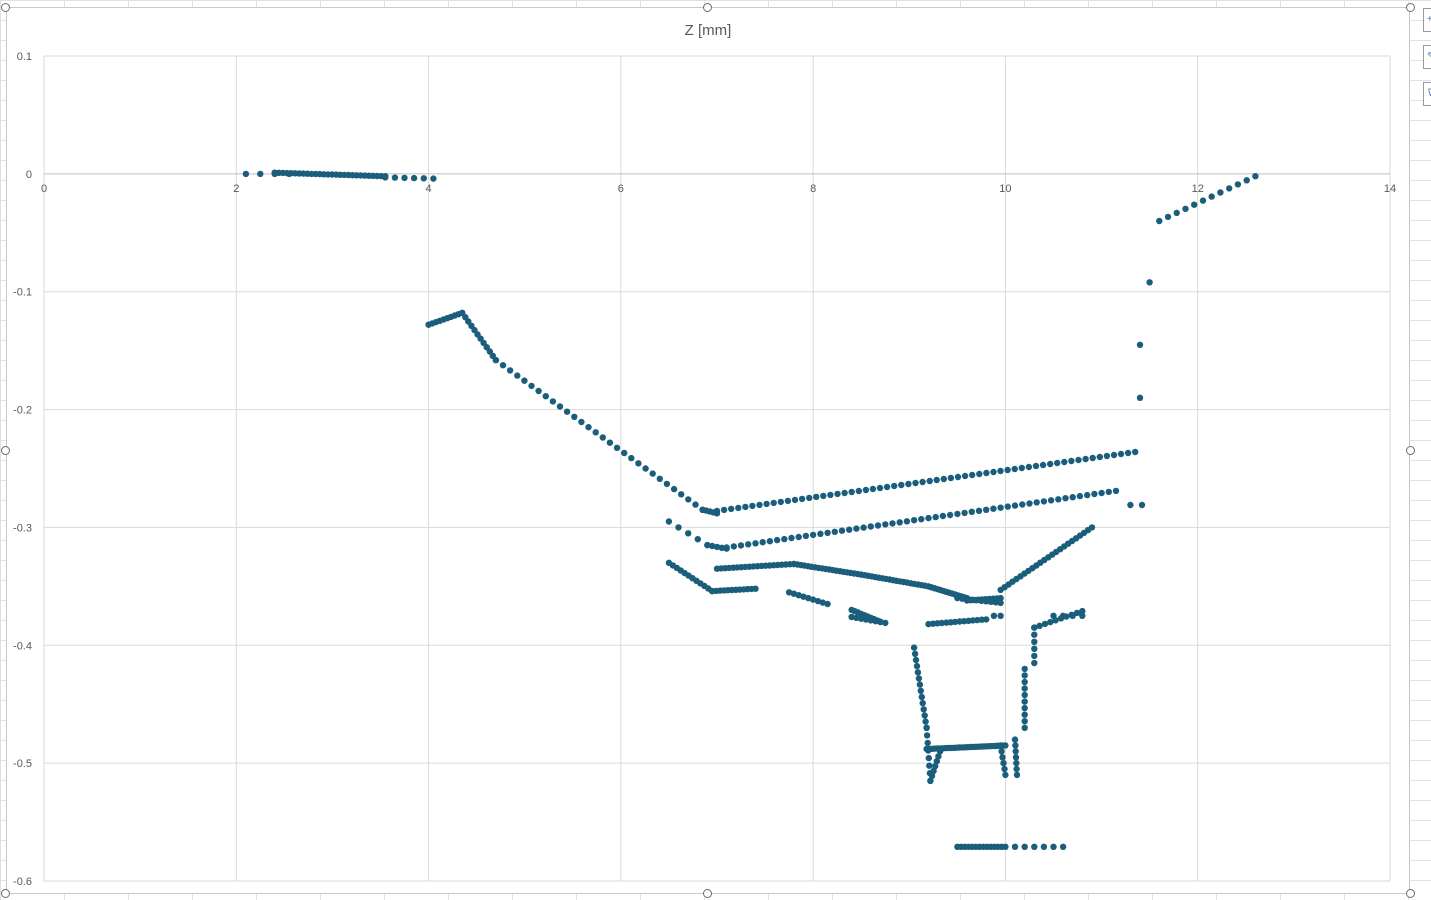  Describe the element at coordinates (1410, 450) in the screenshot. I see `resize-handle-middle-right` at that location.